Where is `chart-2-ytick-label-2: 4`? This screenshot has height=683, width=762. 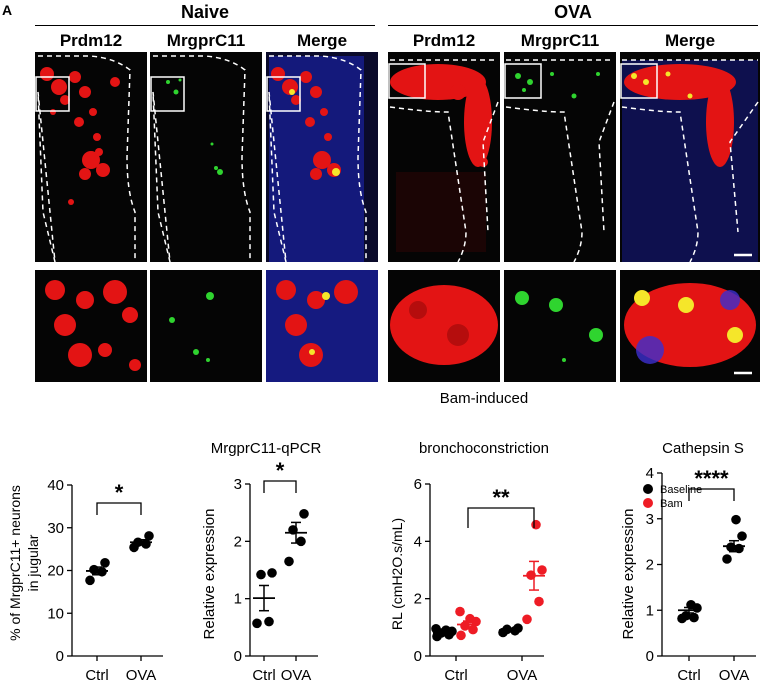
chart-2-ytick-label-2: 4 is located at coordinates (418, 541).